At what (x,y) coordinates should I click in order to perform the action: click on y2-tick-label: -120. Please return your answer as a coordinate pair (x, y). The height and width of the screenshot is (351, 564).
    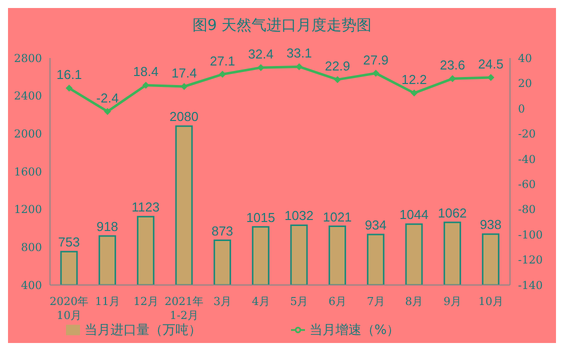
    Looking at the image, I should click on (530, 260).